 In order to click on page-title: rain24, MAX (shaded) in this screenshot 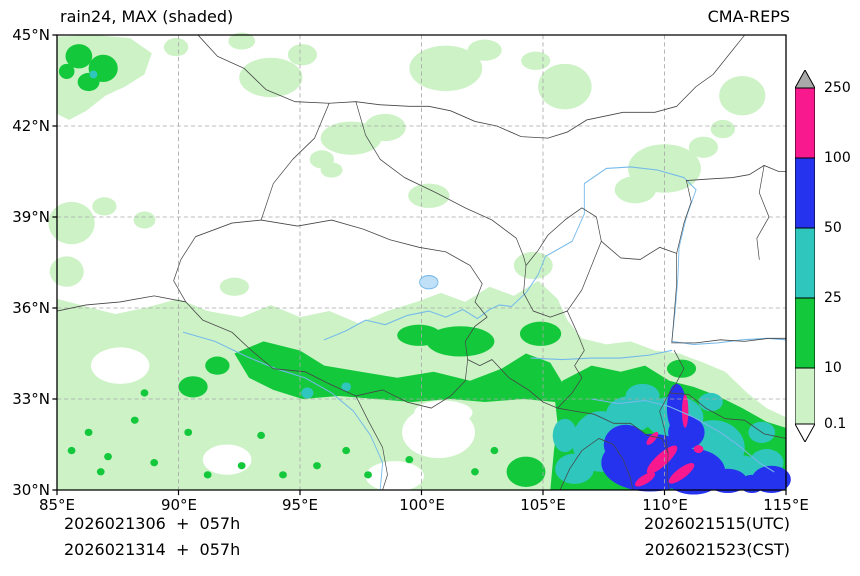, I will do `click(147, 16)`.